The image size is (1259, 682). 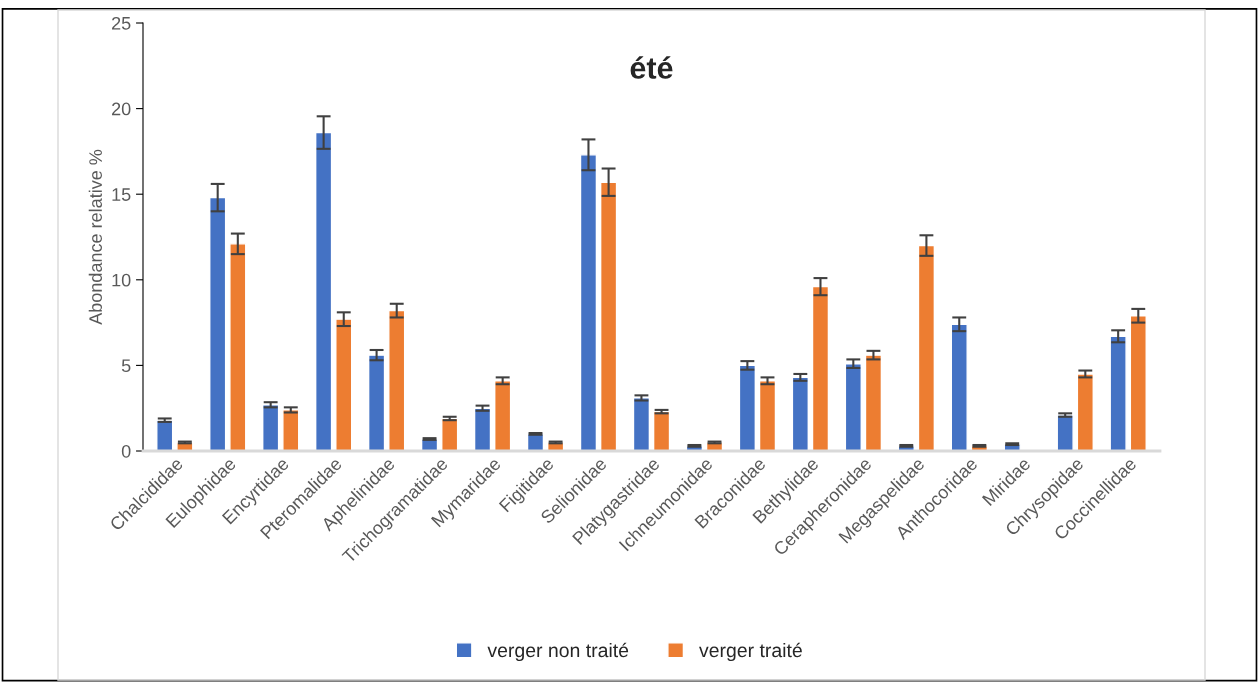 I want to click on y-tick-label: 20, so click(x=121, y=109).